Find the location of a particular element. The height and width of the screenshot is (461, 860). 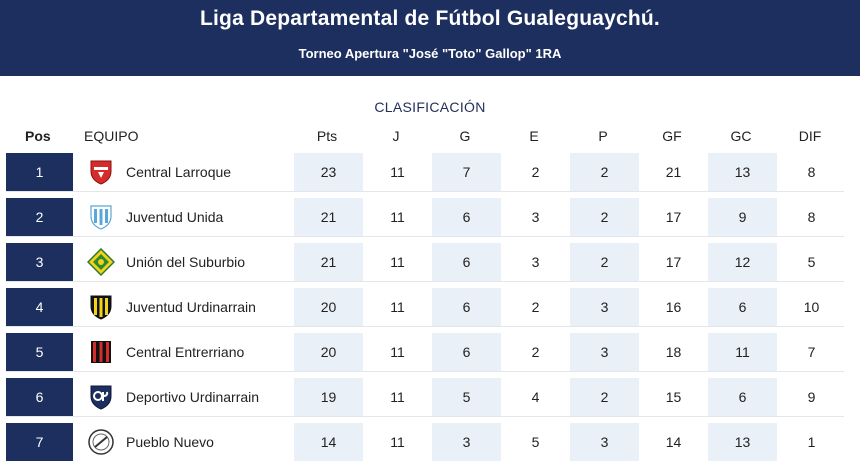

gf-cell: 15 is located at coordinates (673, 397).